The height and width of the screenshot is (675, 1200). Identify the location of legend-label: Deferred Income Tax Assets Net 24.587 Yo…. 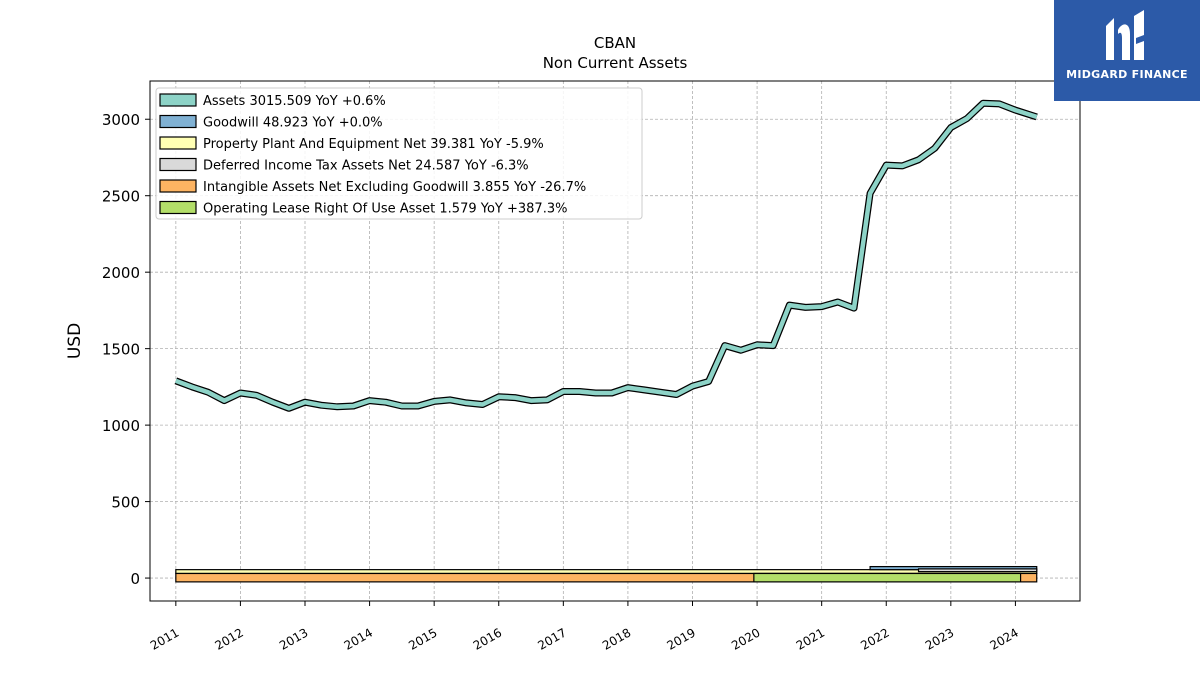
(366, 166).